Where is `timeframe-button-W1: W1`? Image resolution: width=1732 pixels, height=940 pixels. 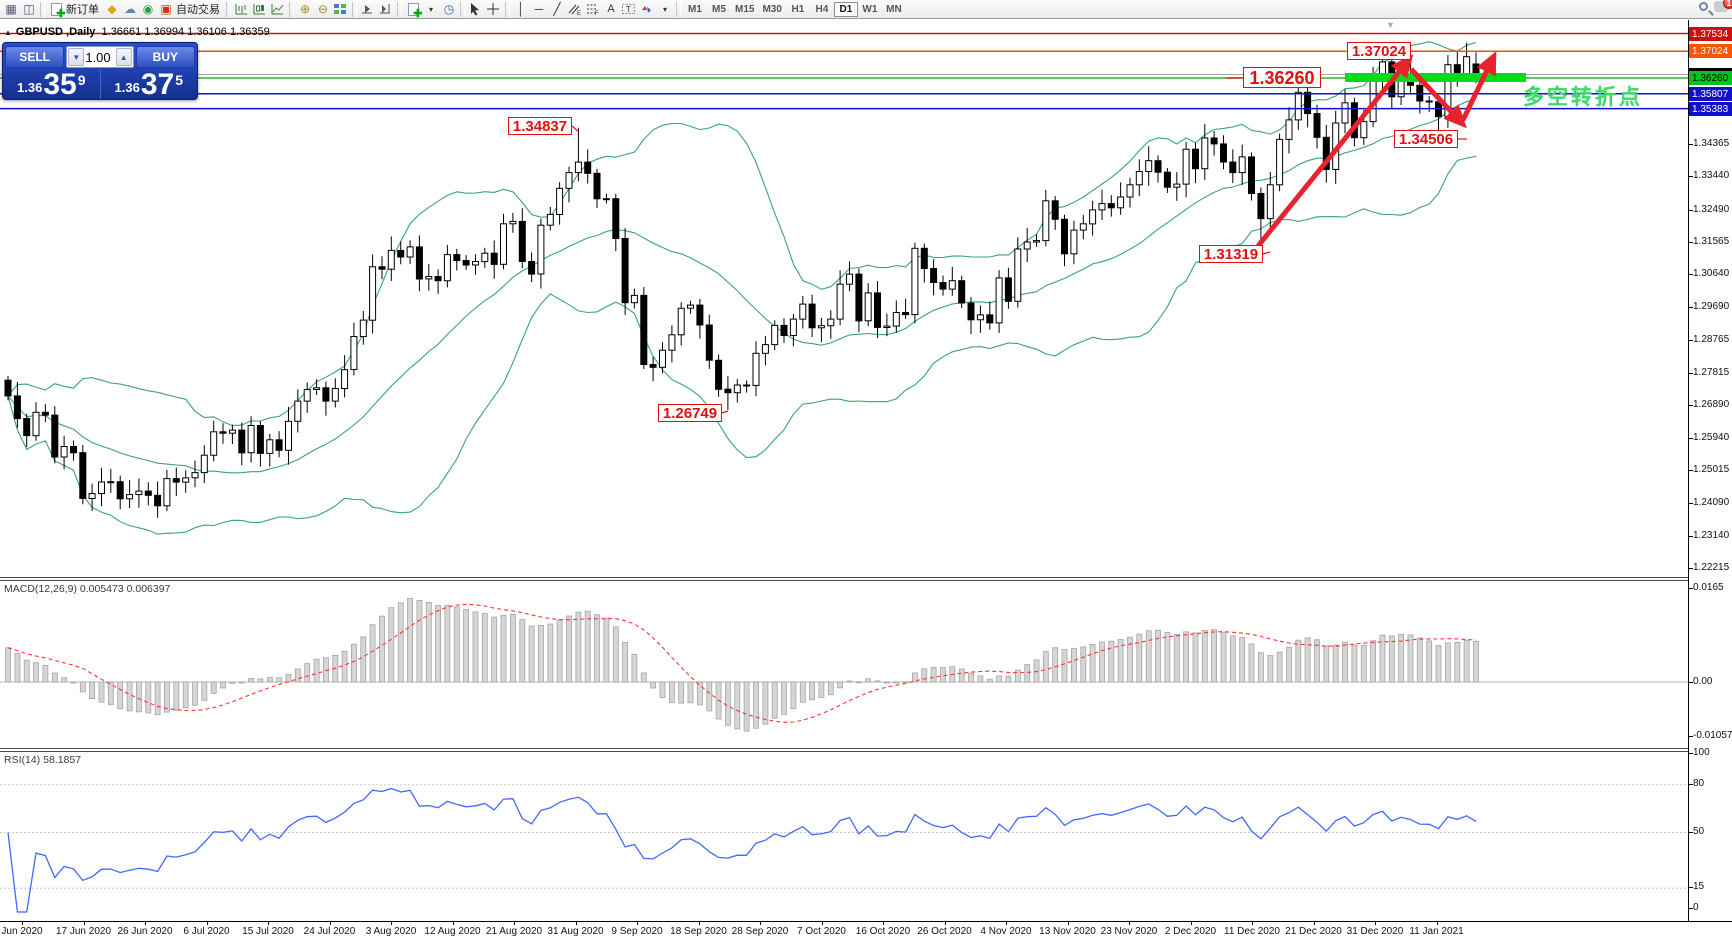 timeframe-button-W1: W1 is located at coordinates (870, 9).